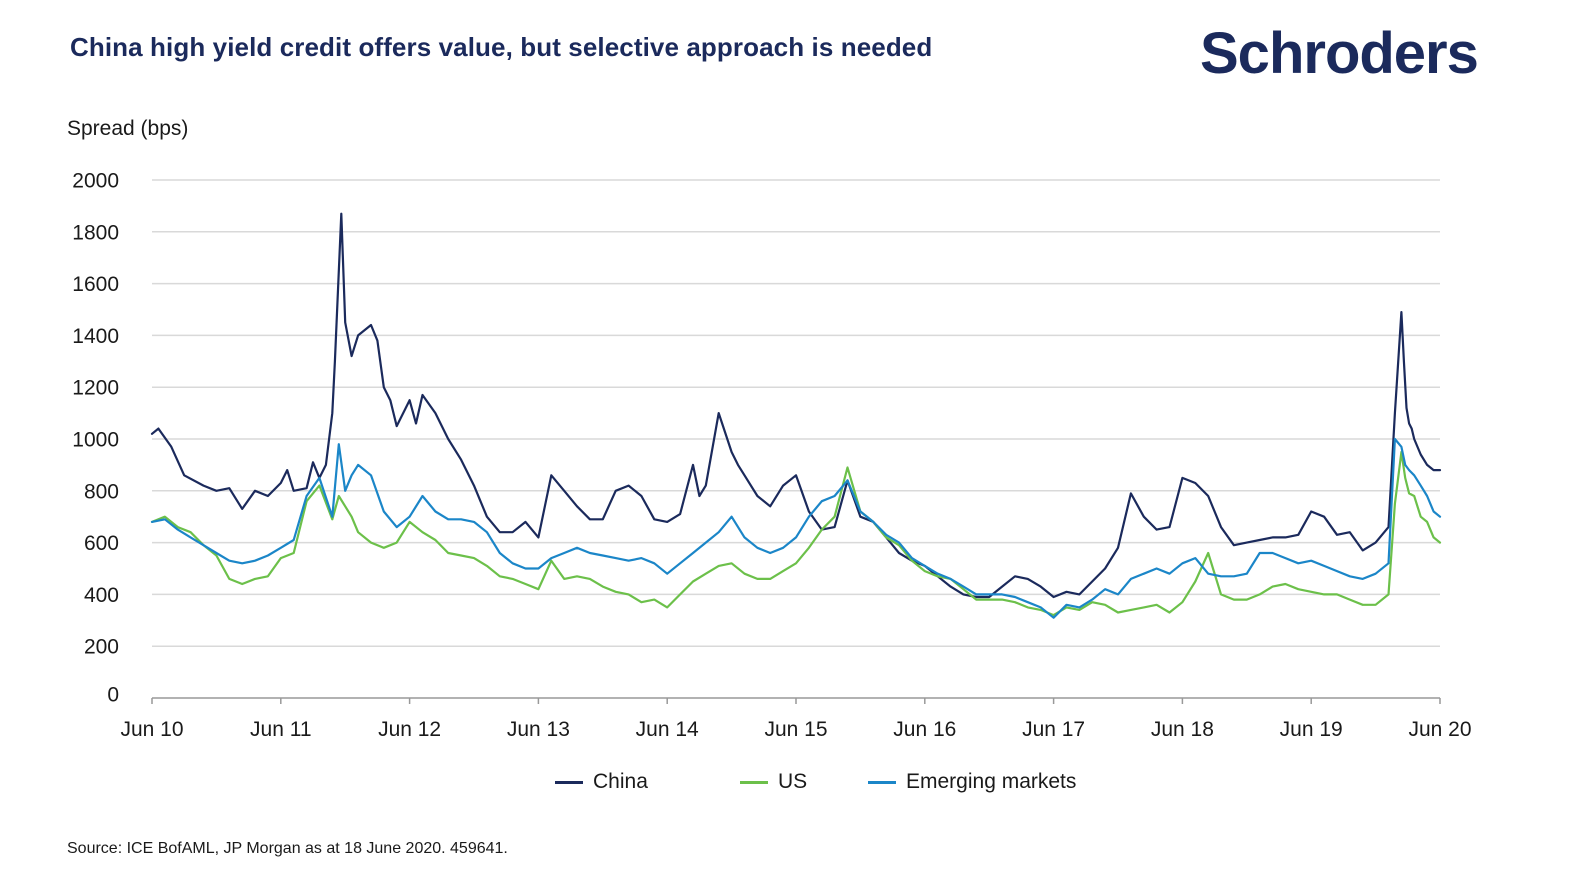  What do you see at coordinates (95, 336) in the screenshot?
I see `y-tick-label: 1400` at bounding box center [95, 336].